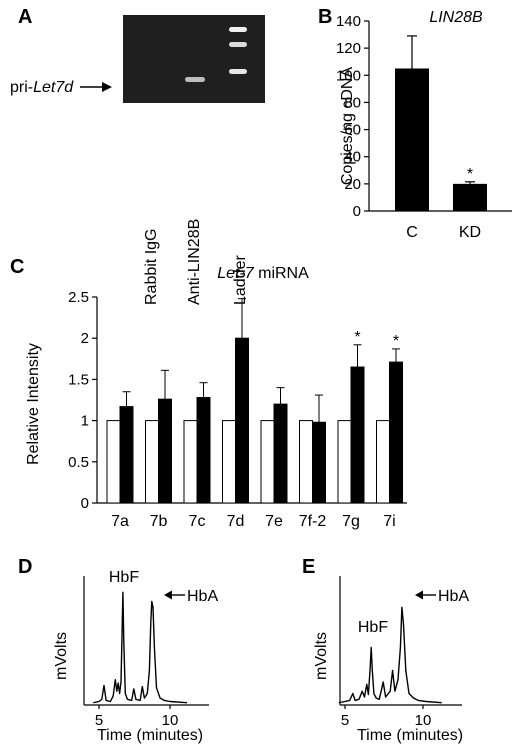 Image resolution: width=520 pixels, height=752 pixels. I want to click on panel-c-ylabel: Relative Intensity, so click(33, 404).